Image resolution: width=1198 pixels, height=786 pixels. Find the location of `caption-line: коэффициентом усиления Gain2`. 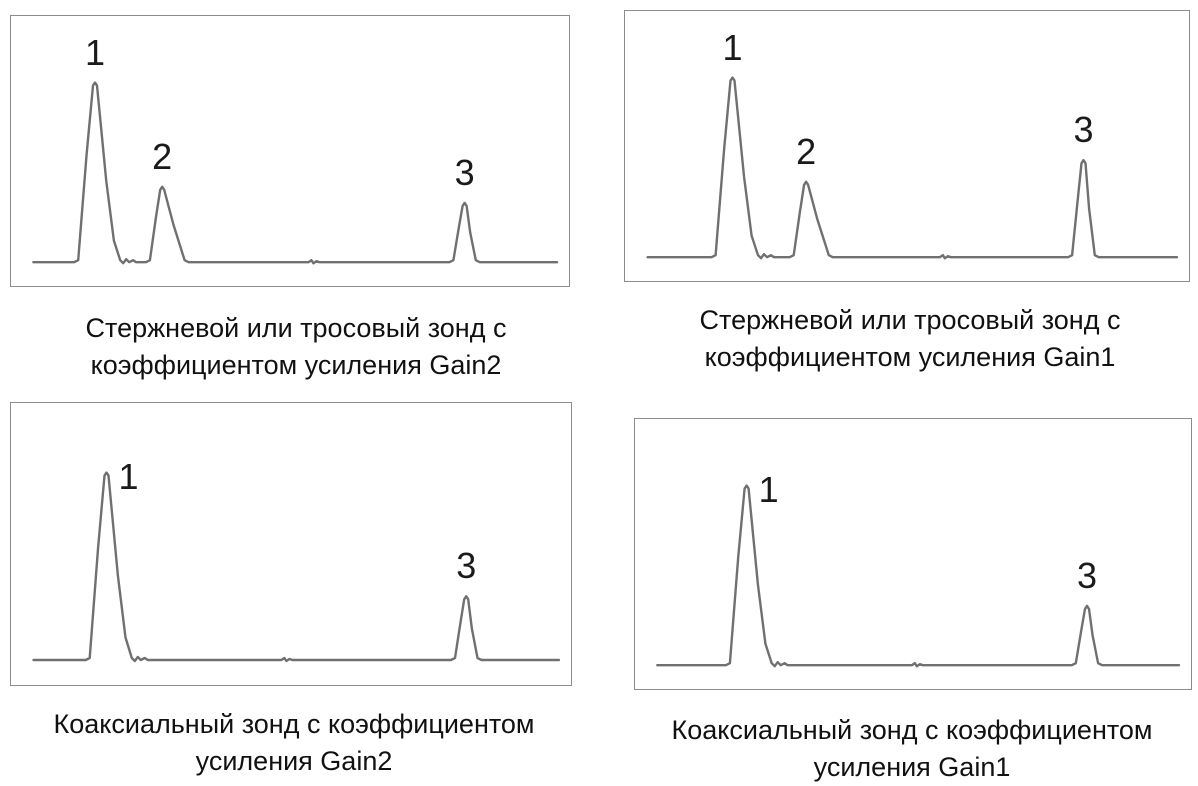

caption-line: коэффициентом усиления Gain2 is located at coordinates (296, 365).